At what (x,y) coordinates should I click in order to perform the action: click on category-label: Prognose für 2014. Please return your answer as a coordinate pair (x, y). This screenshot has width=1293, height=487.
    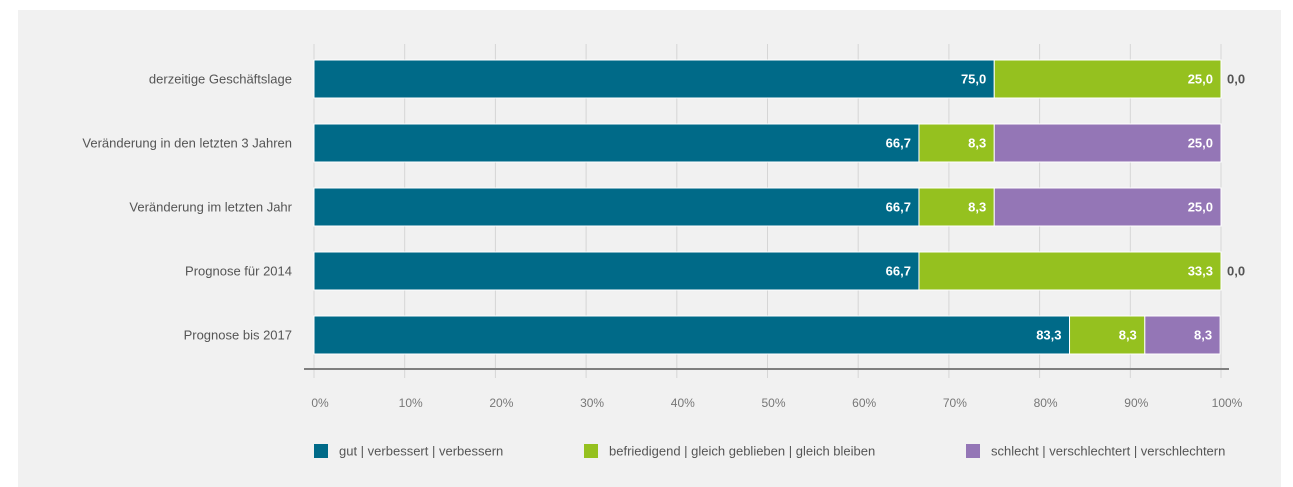
    Looking at the image, I should click on (238, 271).